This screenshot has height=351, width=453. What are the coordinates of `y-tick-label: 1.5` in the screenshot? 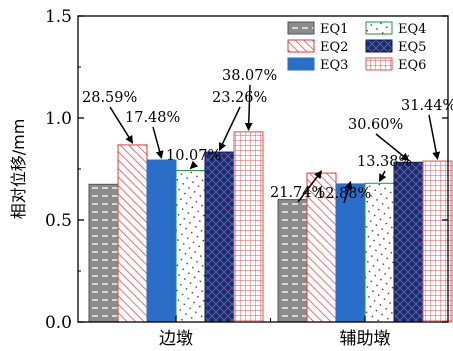 It's located at (58, 17).